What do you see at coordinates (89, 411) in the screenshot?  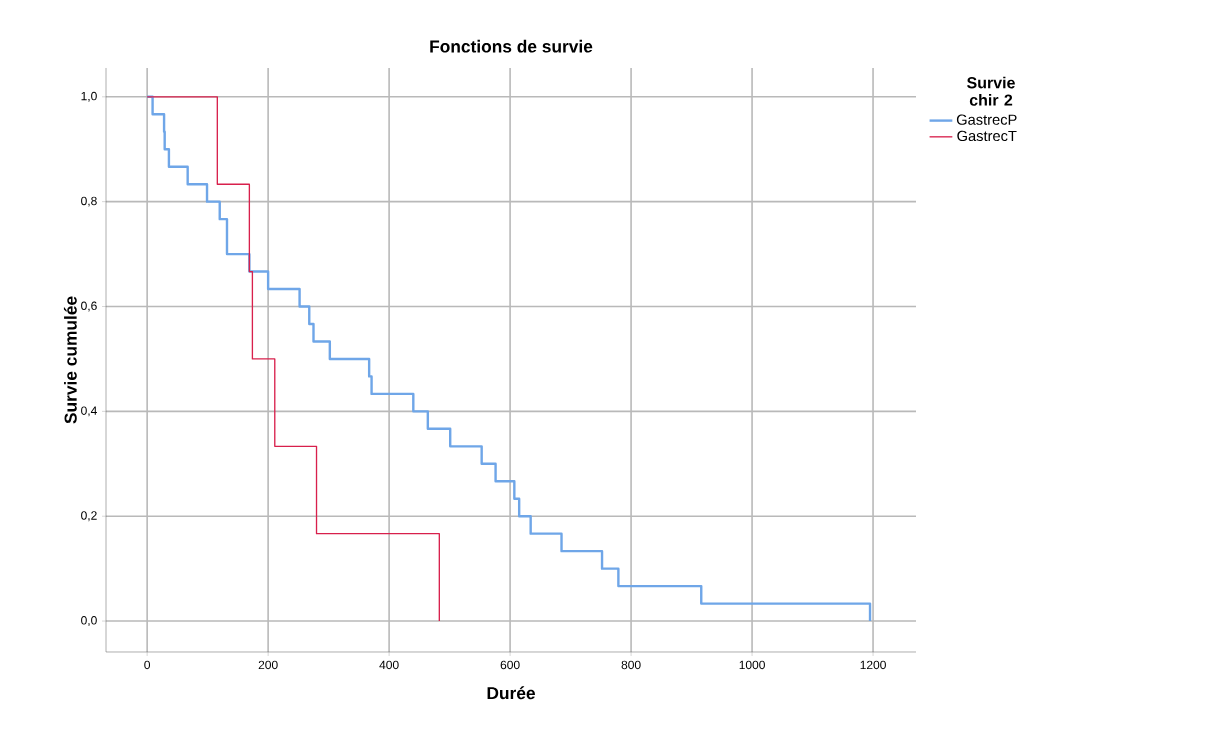 I see `y-tick-label: 0,4` at bounding box center [89, 411].